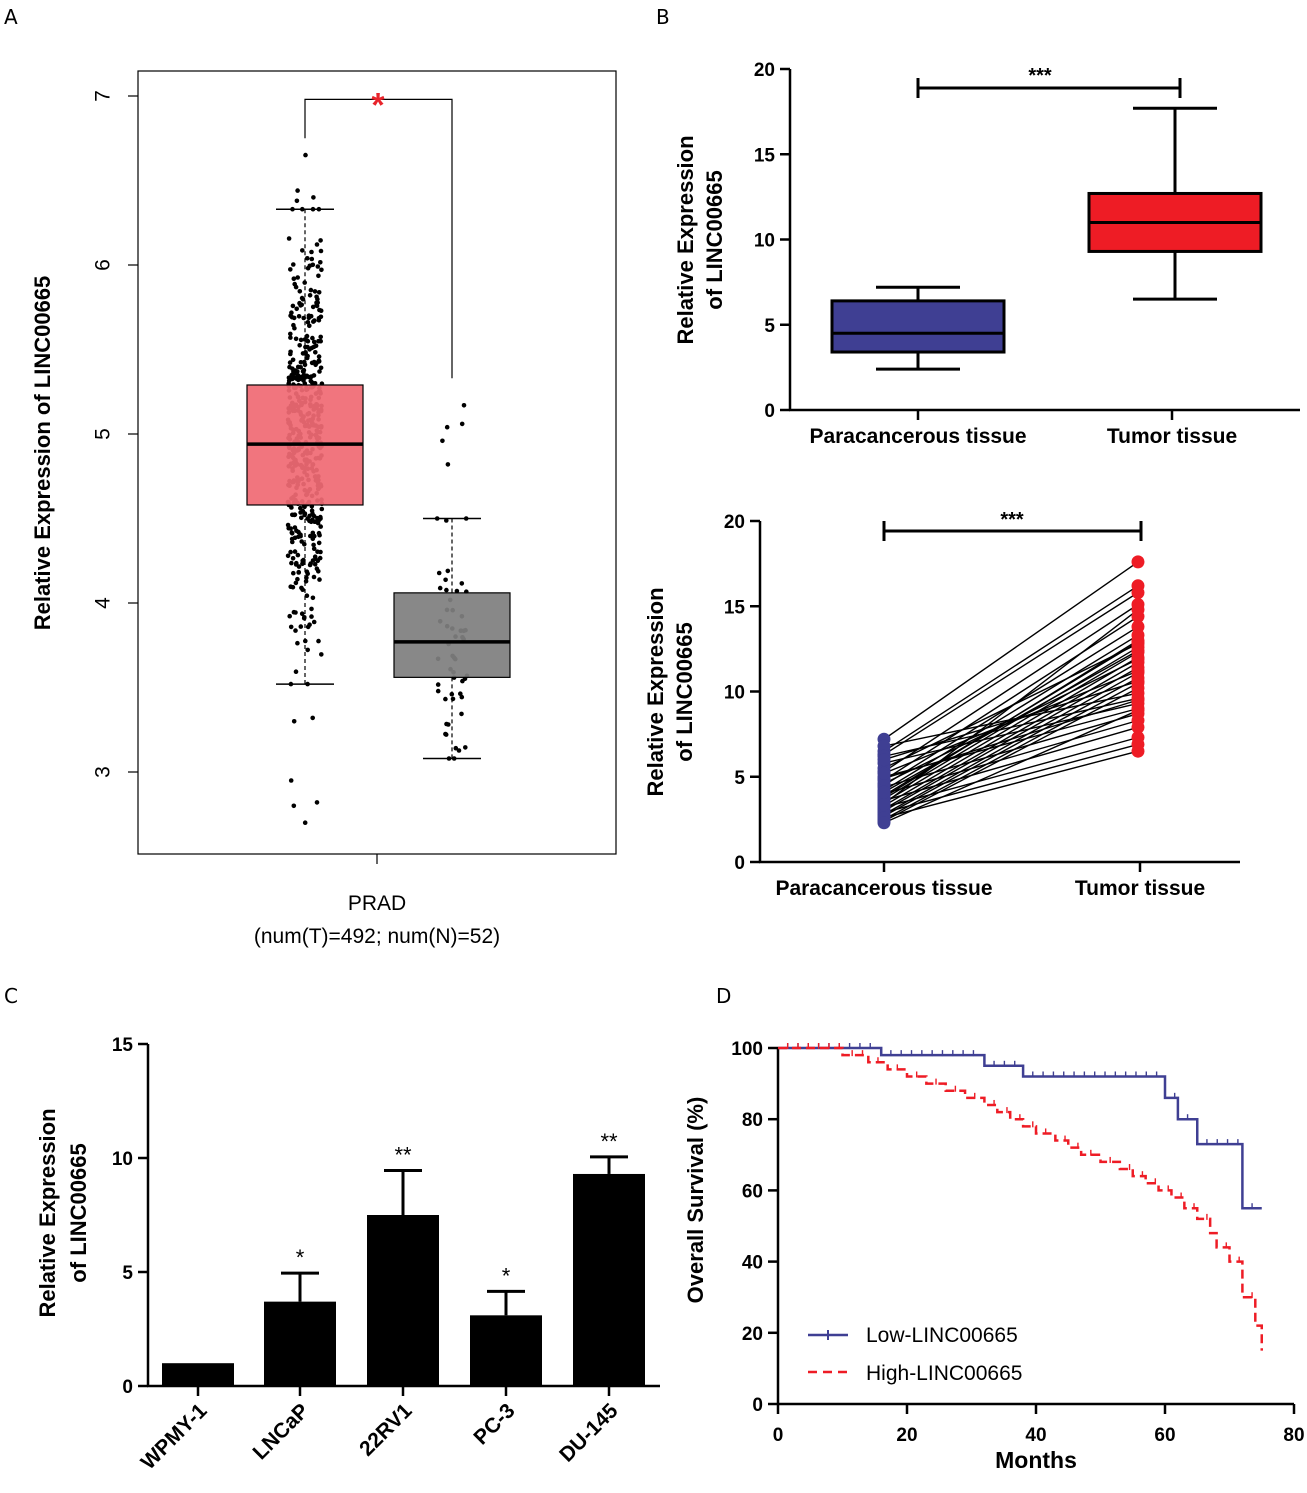 Image resolution: width=1307 pixels, height=1493 pixels. I want to click on chart-a-xlabel-counts: (num(T)=492; num(N)=52), so click(377, 936).